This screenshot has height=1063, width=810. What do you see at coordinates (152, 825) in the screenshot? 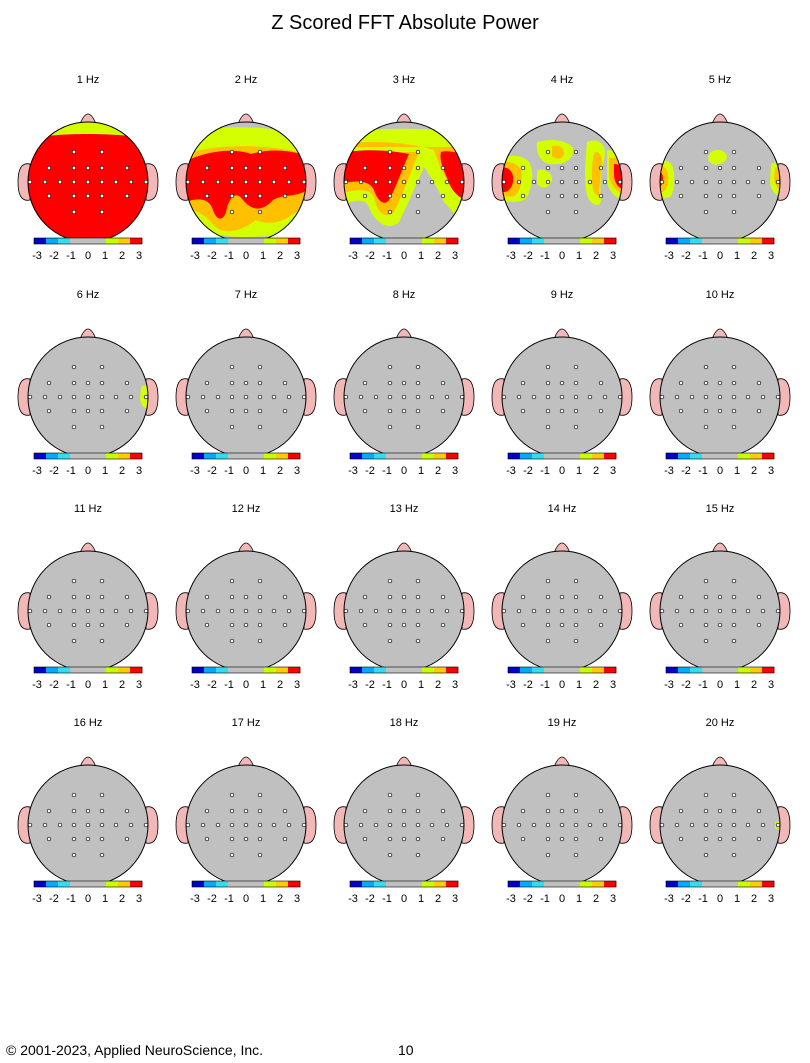
I see `right-ear-icon` at bounding box center [152, 825].